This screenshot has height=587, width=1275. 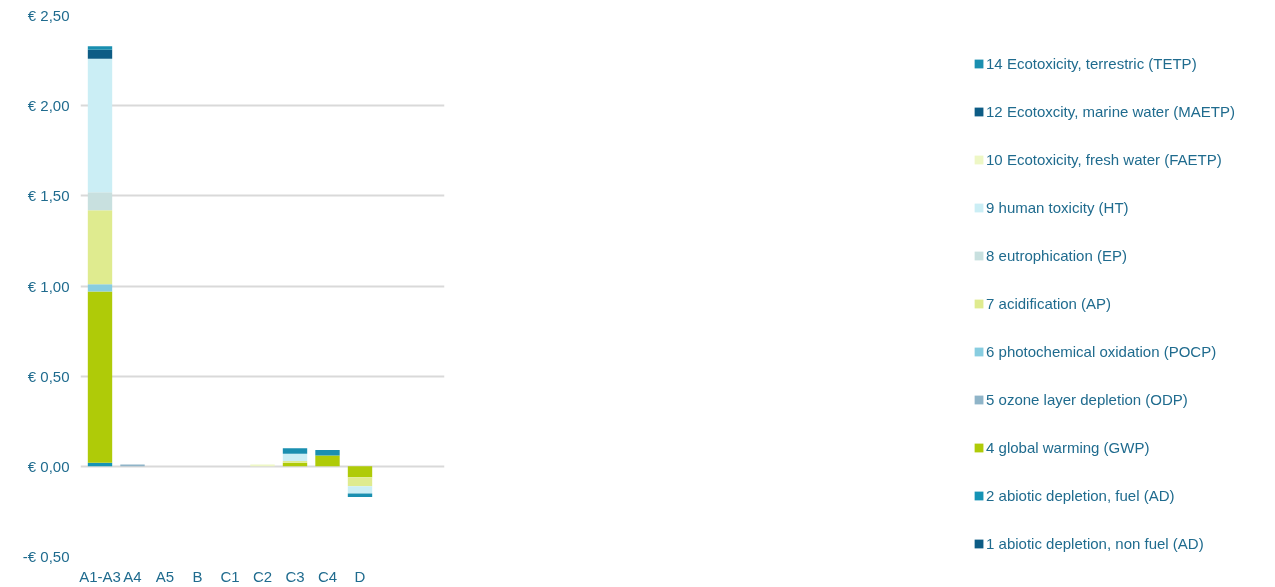 What do you see at coordinates (1057, 207) in the screenshot?
I see `legend-label: 9 human toxicity (HT)` at bounding box center [1057, 207].